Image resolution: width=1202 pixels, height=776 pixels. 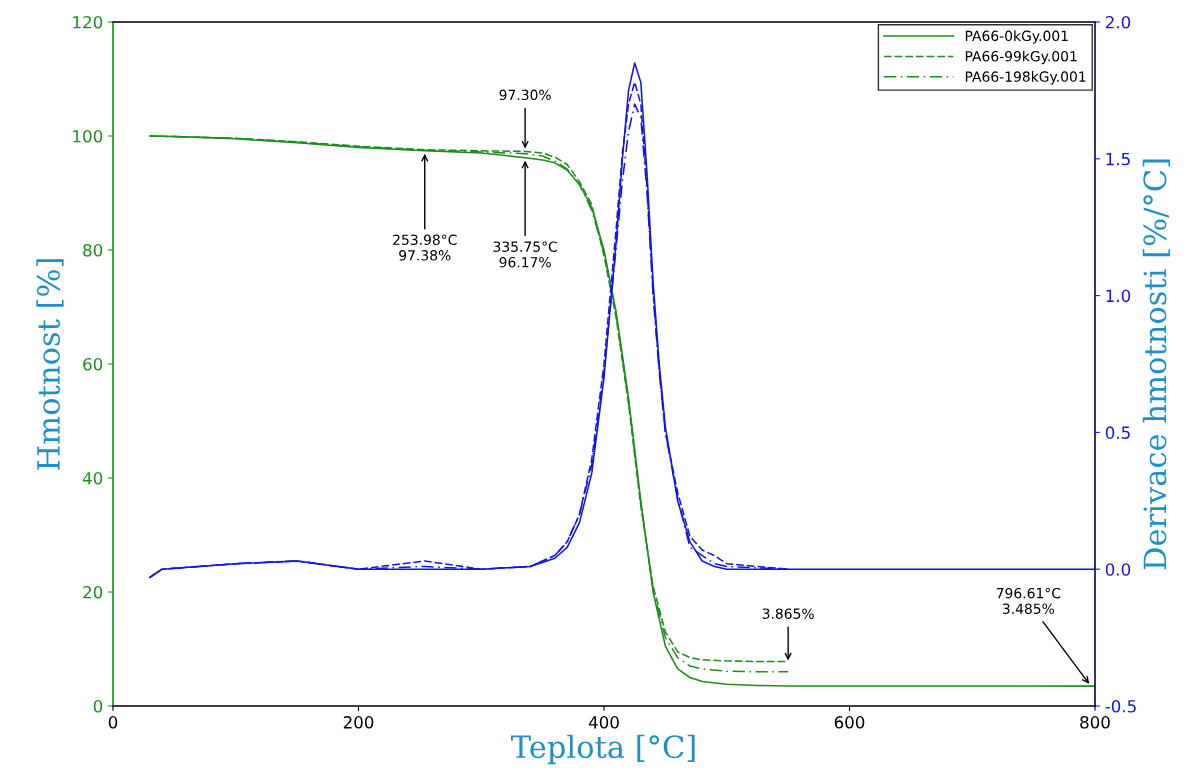 What do you see at coordinates (88, 136) in the screenshot?
I see `y-tick-label: 100` at bounding box center [88, 136].